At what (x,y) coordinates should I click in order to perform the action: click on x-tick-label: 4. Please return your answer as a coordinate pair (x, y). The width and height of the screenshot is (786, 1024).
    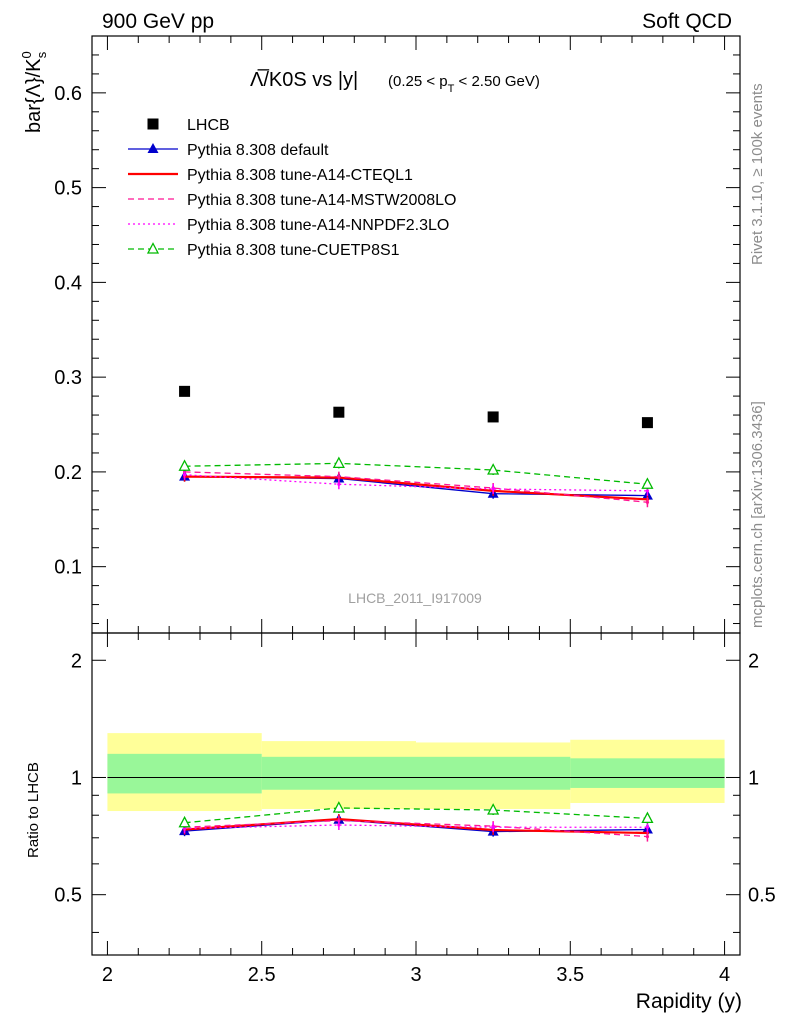
    Looking at the image, I should click on (724, 975).